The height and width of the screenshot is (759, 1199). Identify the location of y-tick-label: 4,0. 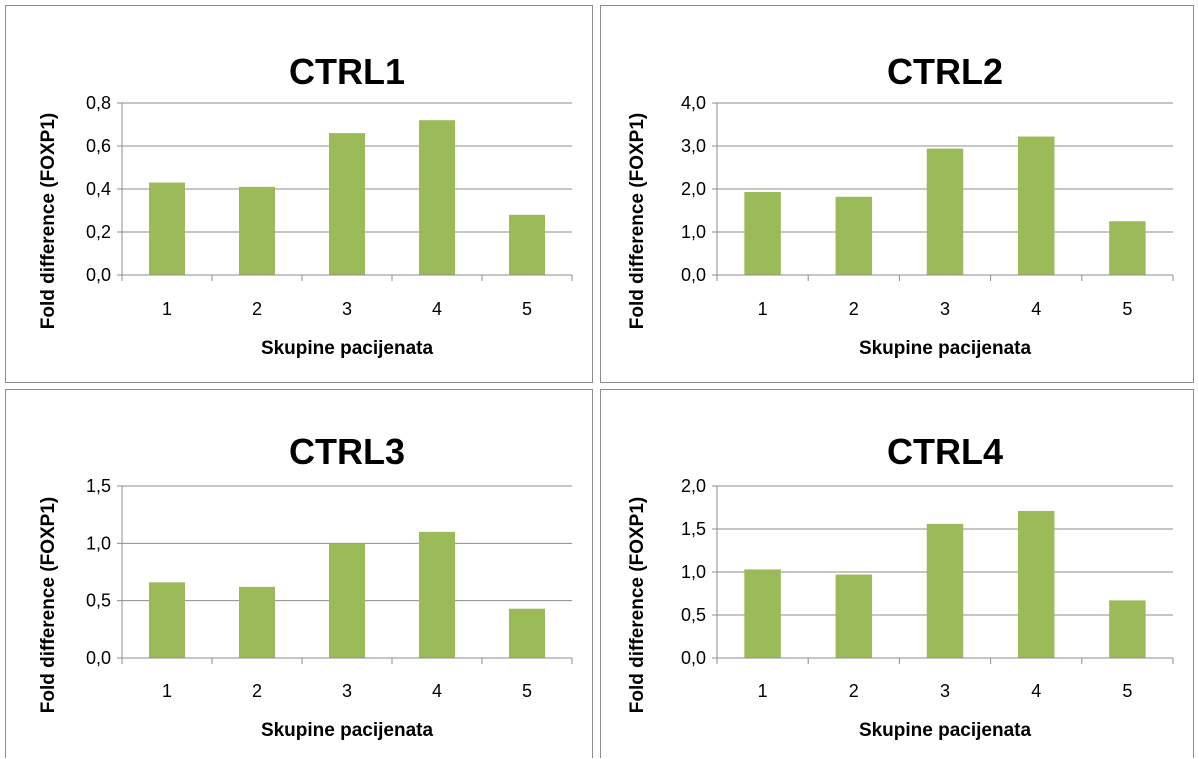
(693, 103).